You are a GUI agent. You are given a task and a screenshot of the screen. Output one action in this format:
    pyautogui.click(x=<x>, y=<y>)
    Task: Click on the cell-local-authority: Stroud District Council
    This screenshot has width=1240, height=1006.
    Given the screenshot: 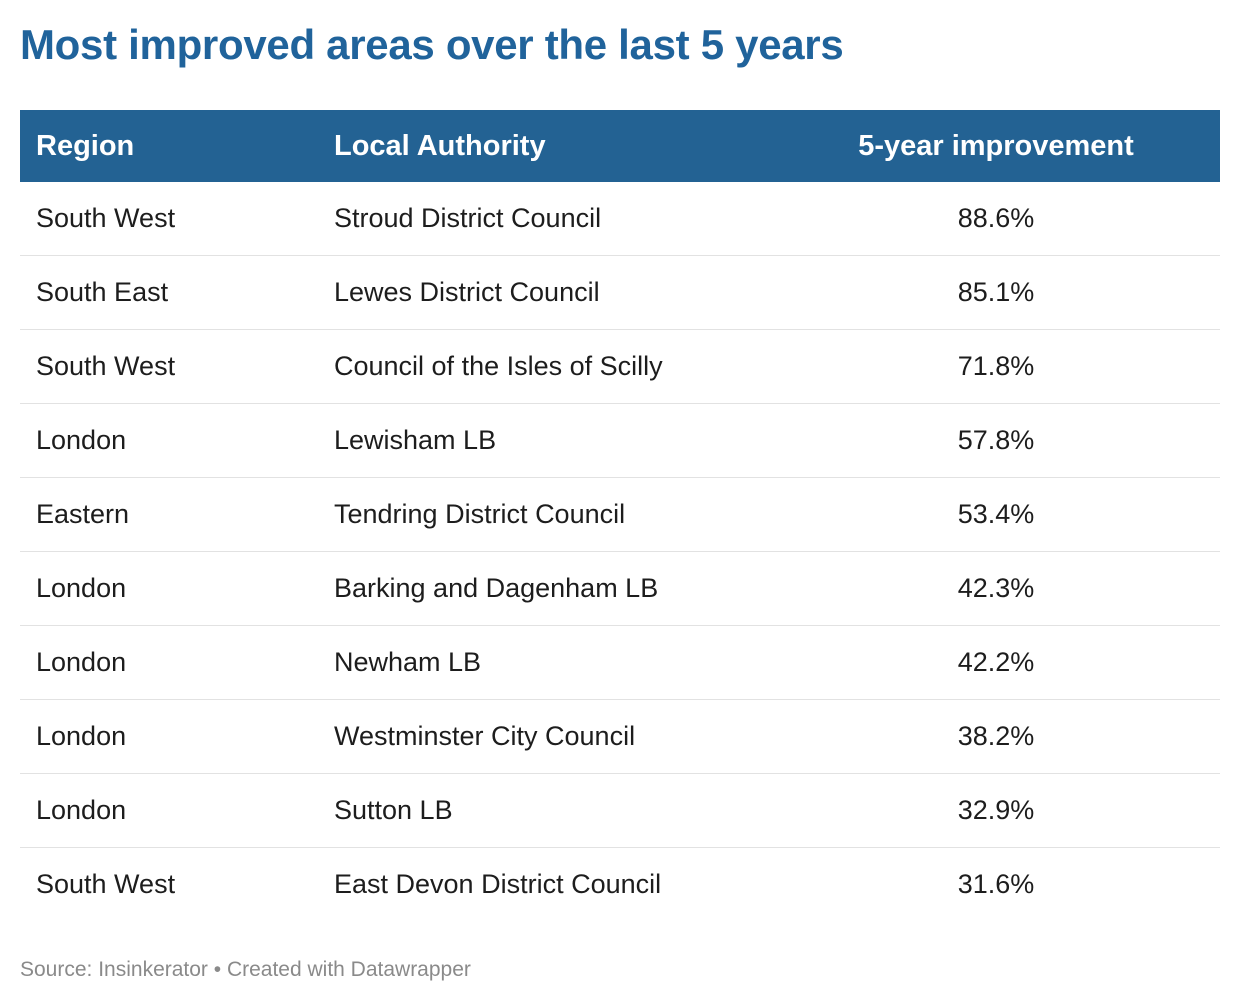 What is the action you would take?
    pyautogui.click(x=468, y=218)
    